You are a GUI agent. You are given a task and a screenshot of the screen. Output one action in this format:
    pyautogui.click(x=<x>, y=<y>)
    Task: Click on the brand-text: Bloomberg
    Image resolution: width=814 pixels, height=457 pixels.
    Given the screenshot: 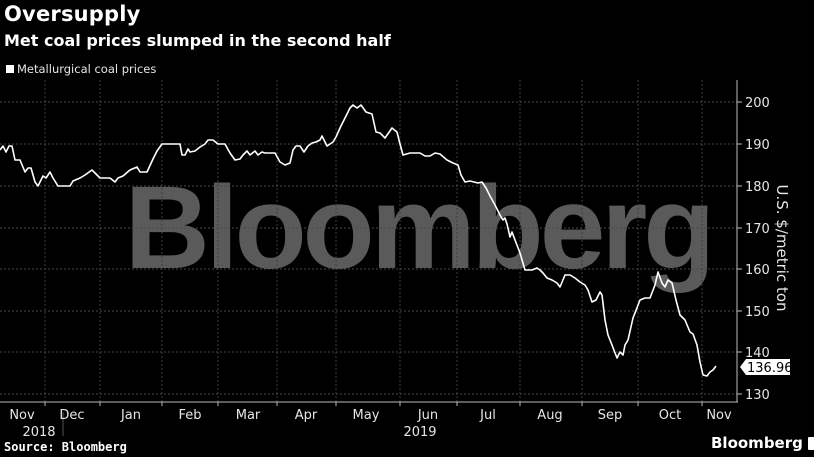 What is the action you would take?
    pyautogui.click(x=757, y=443)
    